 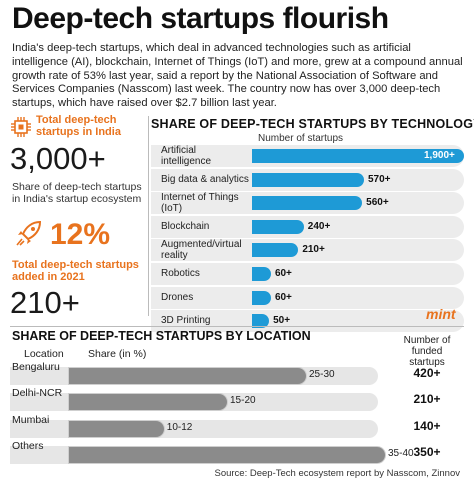 What do you see at coordinates (28, 446) in the screenshot?
I see `location-label: Others` at bounding box center [28, 446].